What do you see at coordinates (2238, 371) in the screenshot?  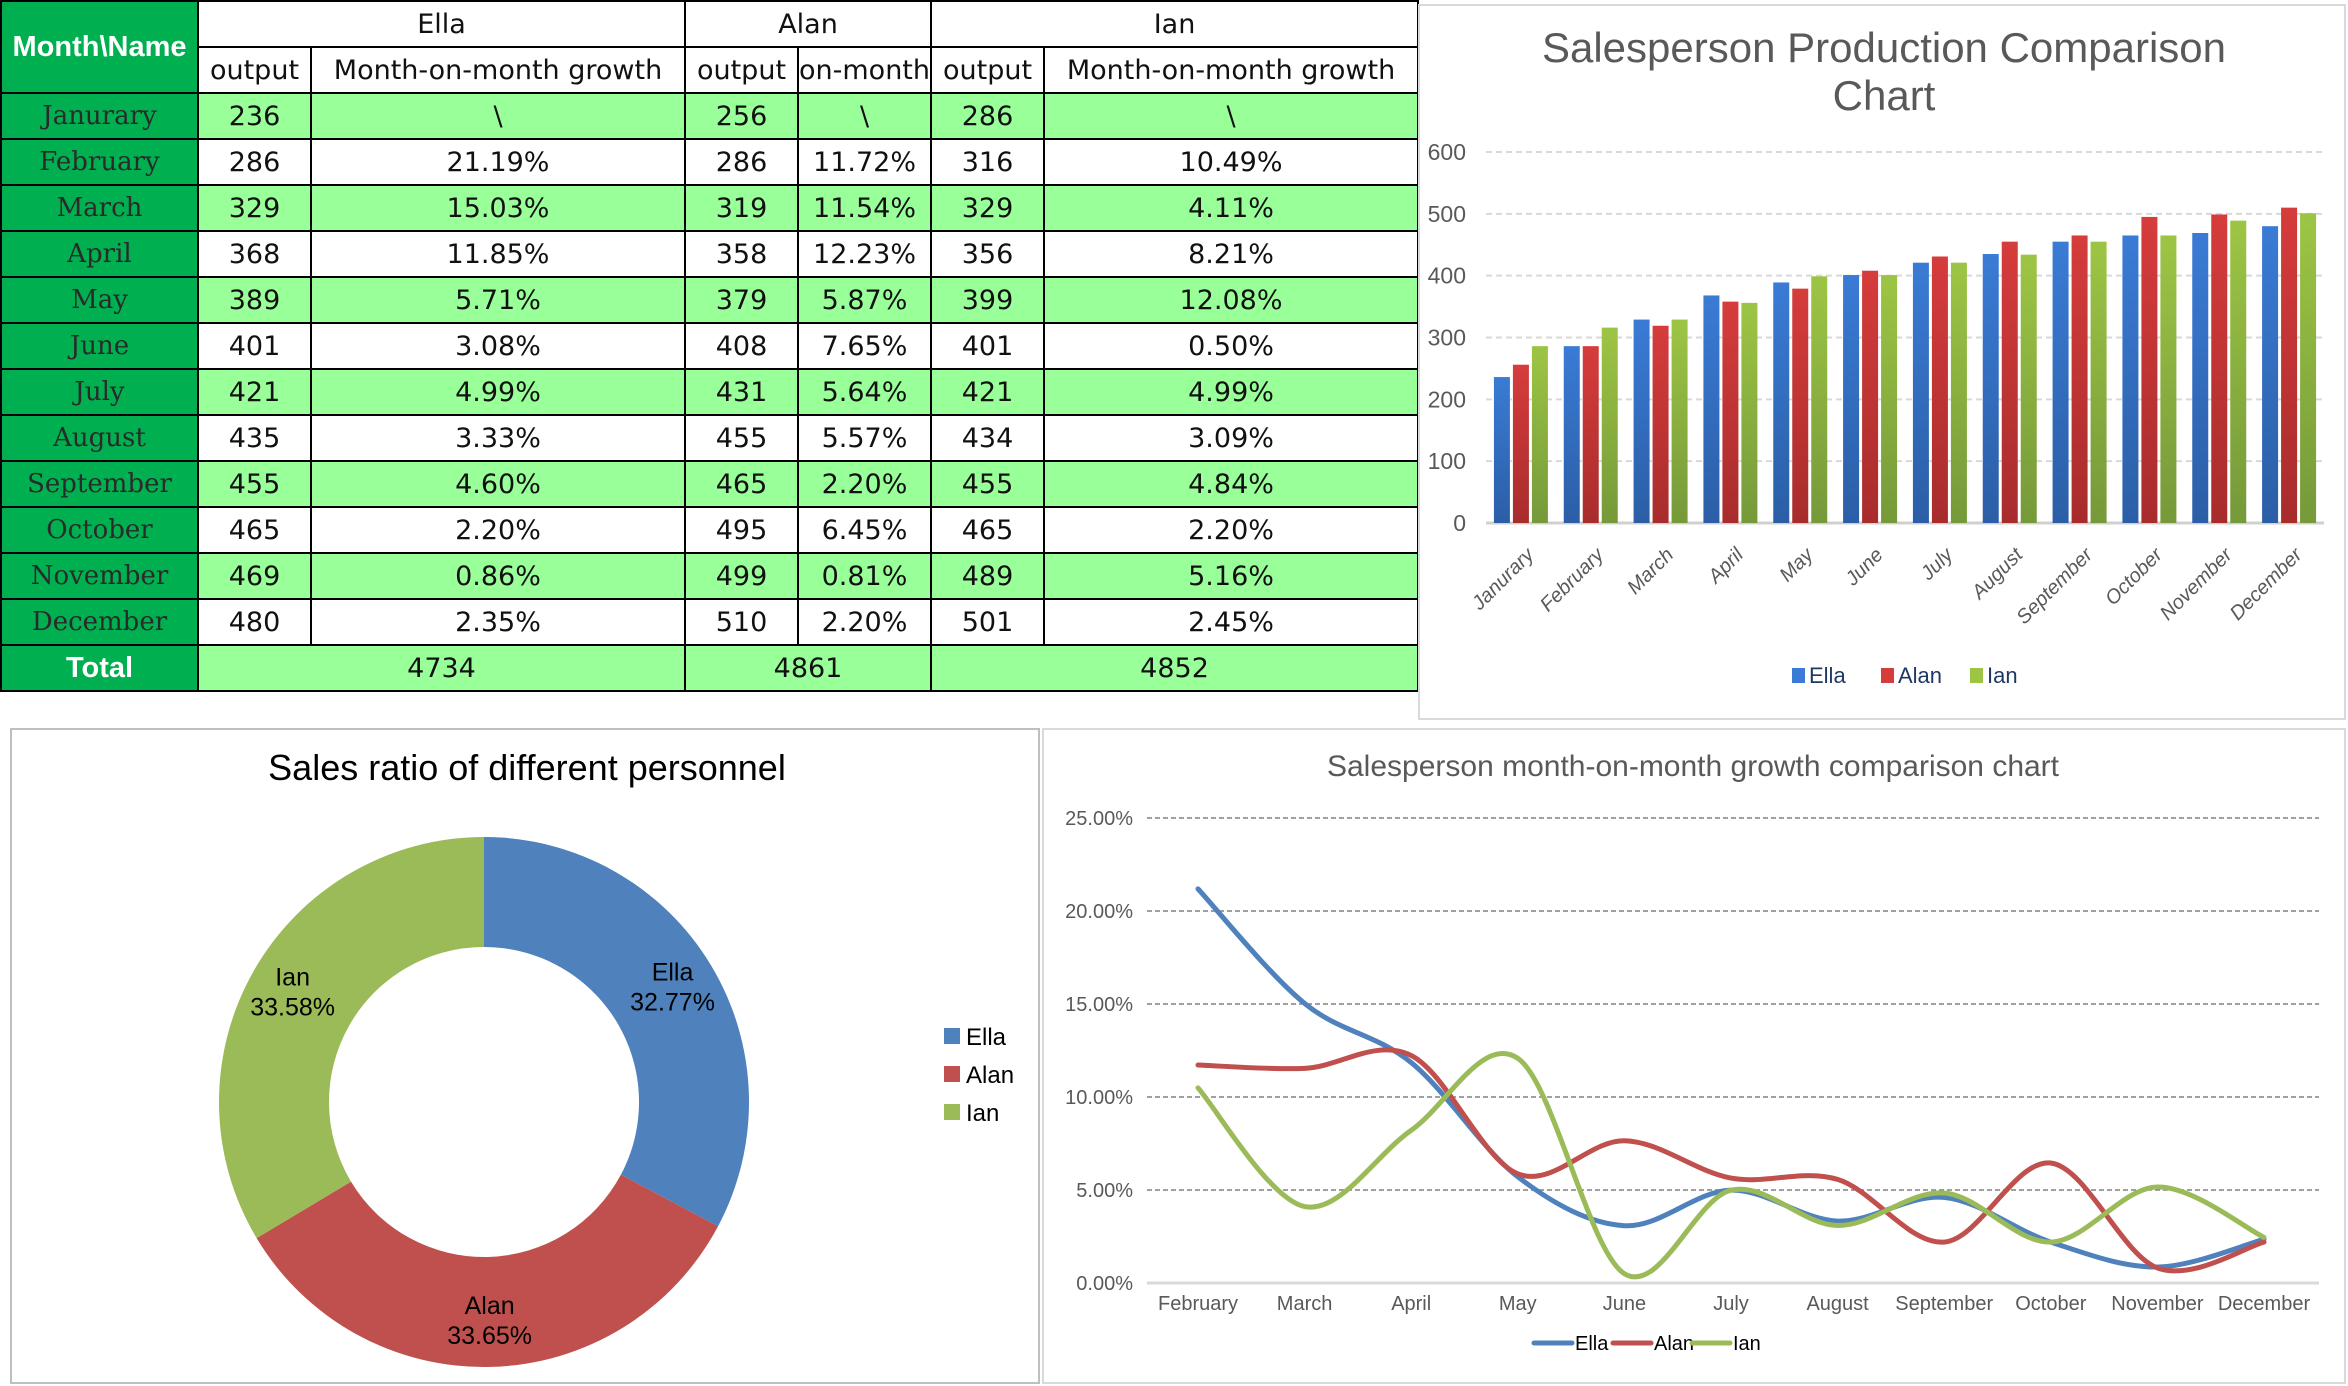 I see `bar-ian-november` at bounding box center [2238, 371].